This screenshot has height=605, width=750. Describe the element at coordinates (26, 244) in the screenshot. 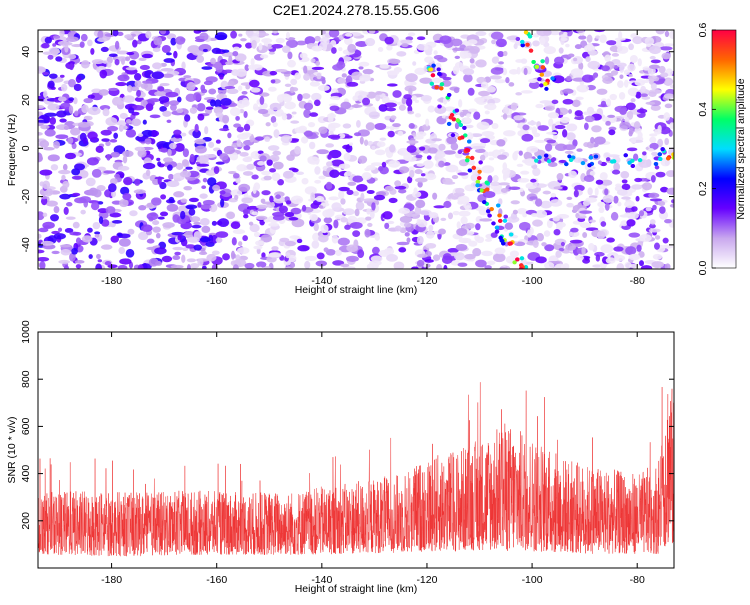

I see `spectrogram-y-tick-label: -40` at that location.